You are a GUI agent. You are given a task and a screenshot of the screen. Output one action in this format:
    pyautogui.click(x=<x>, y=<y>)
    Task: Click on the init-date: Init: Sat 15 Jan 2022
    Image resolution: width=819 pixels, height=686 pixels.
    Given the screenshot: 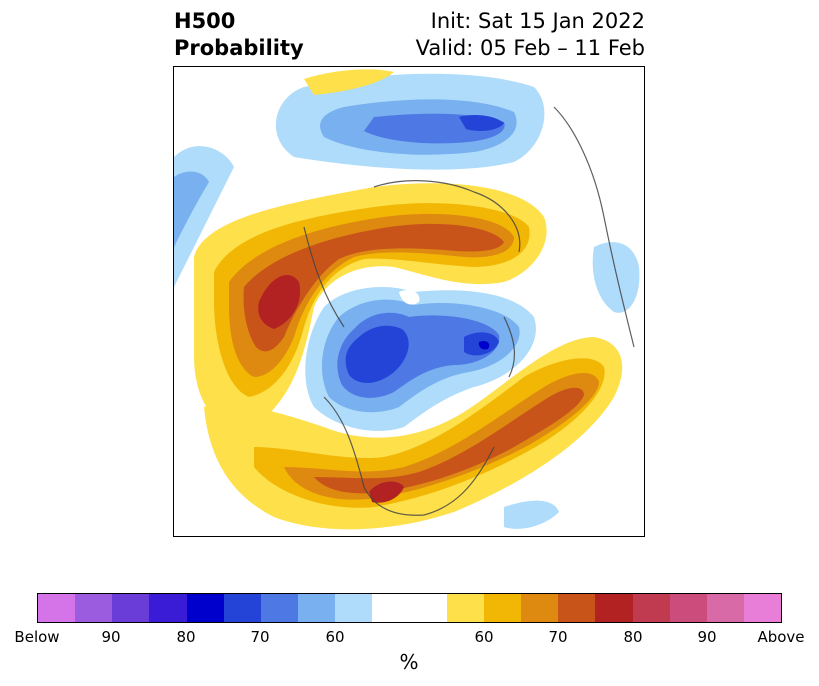 What is the action you would take?
    pyautogui.click(x=537, y=21)
    